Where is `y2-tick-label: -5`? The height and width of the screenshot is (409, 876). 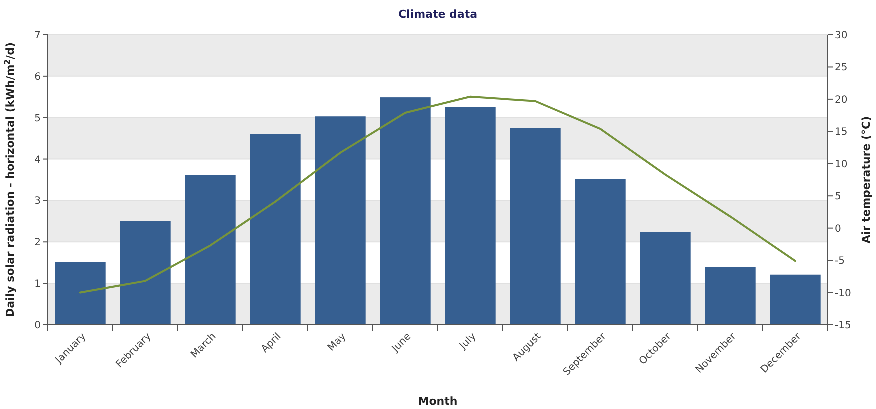
y2-tick-label: -5 is located at coordinates (840, 262).